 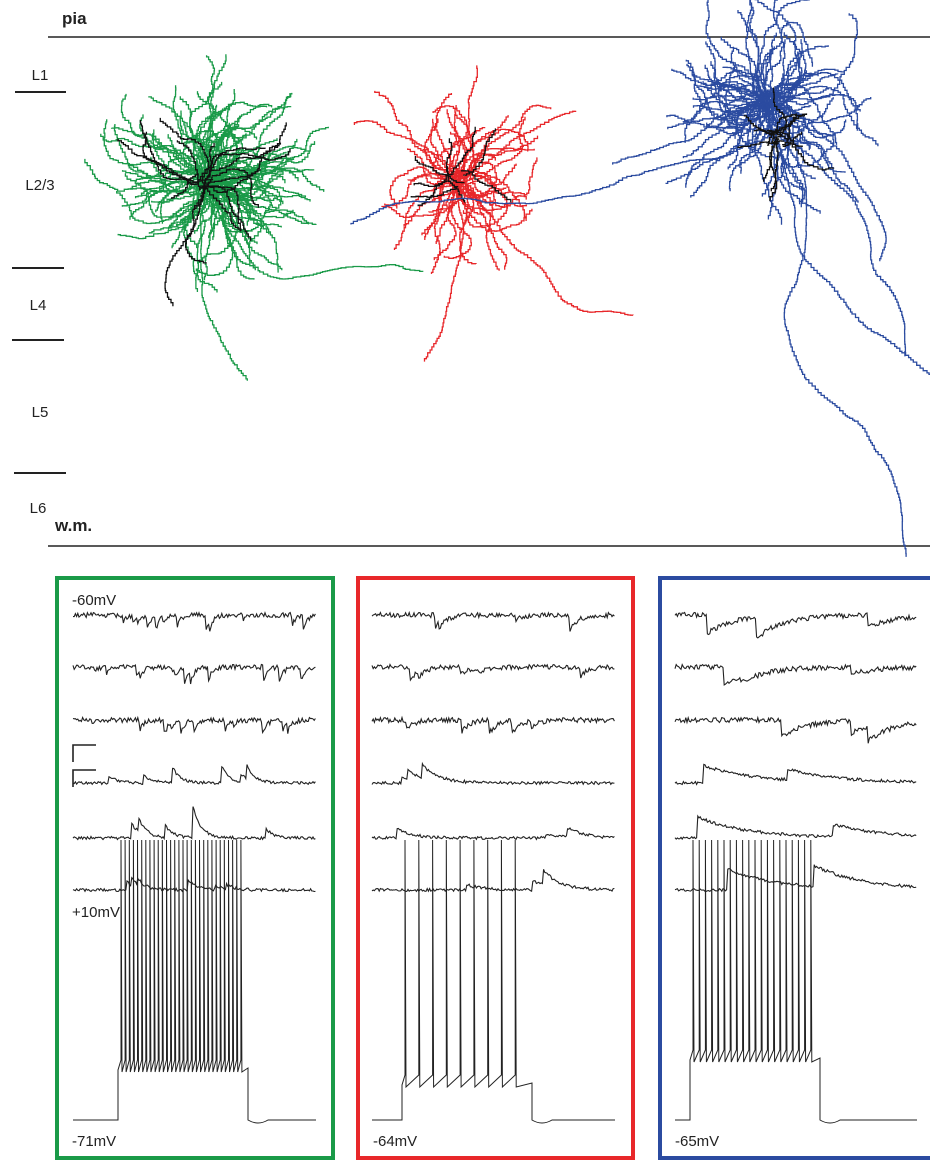 I want to click on layer-label: L4, so click(x=38, y=305).